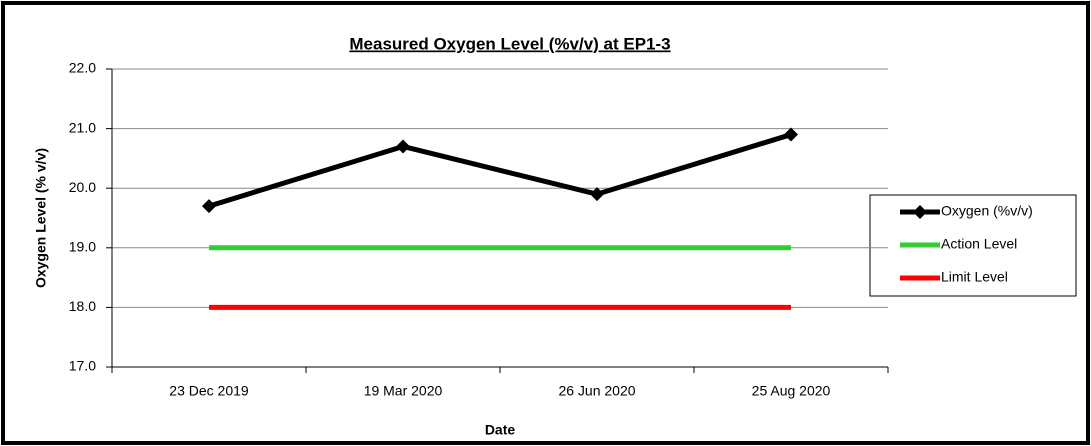 The width and height of the screenshot is (1091, 446). I want to click on series-line, so click(500, 170).